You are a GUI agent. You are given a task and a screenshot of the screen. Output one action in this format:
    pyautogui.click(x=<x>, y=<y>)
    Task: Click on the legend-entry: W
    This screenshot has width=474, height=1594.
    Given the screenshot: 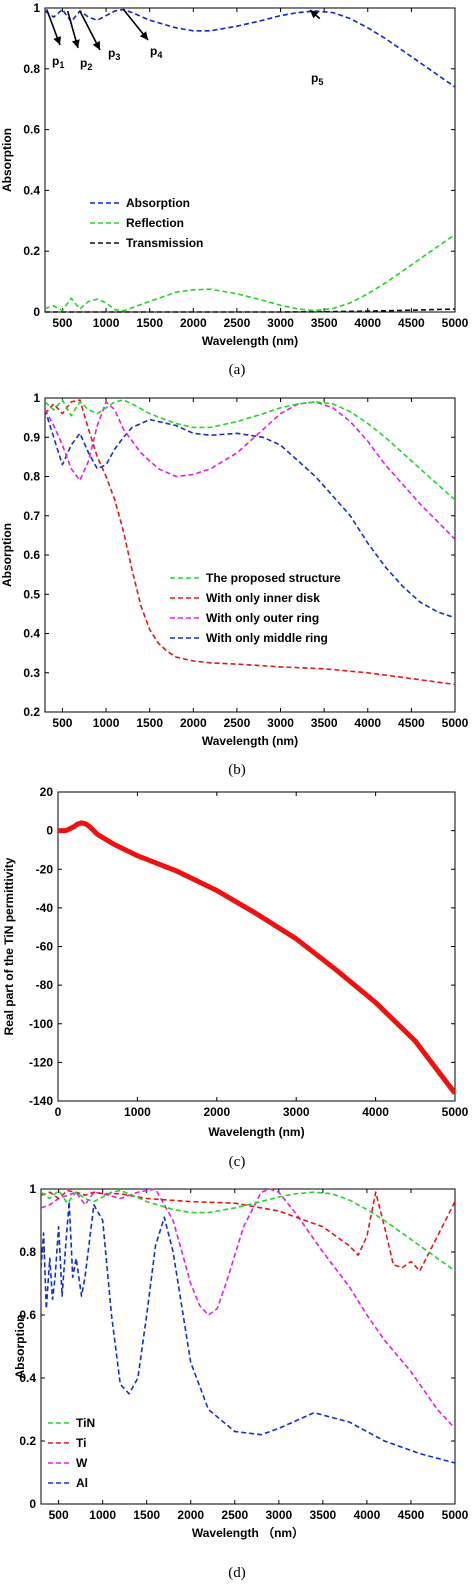 What is the action you would take?
    pyautogui.click(x=82, y=1463)
    